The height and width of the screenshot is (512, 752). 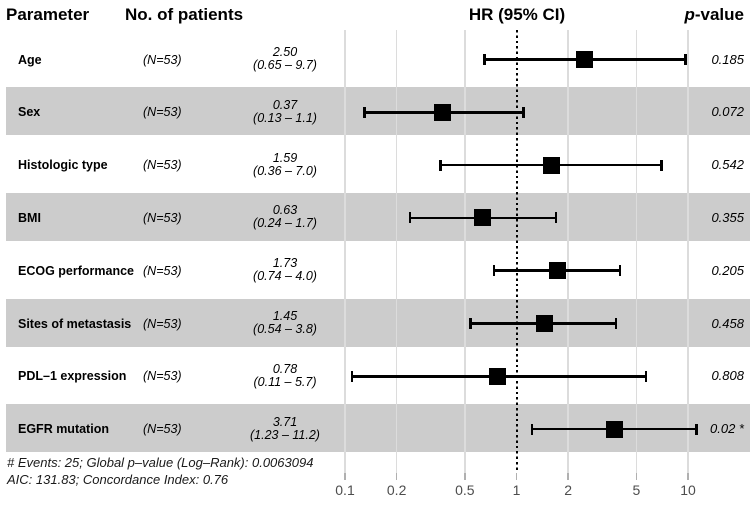 What do you see at coordinates (727, 429) in the screenshot?
I see `p-value: 0.02 *` at bounding box center [727, 429].